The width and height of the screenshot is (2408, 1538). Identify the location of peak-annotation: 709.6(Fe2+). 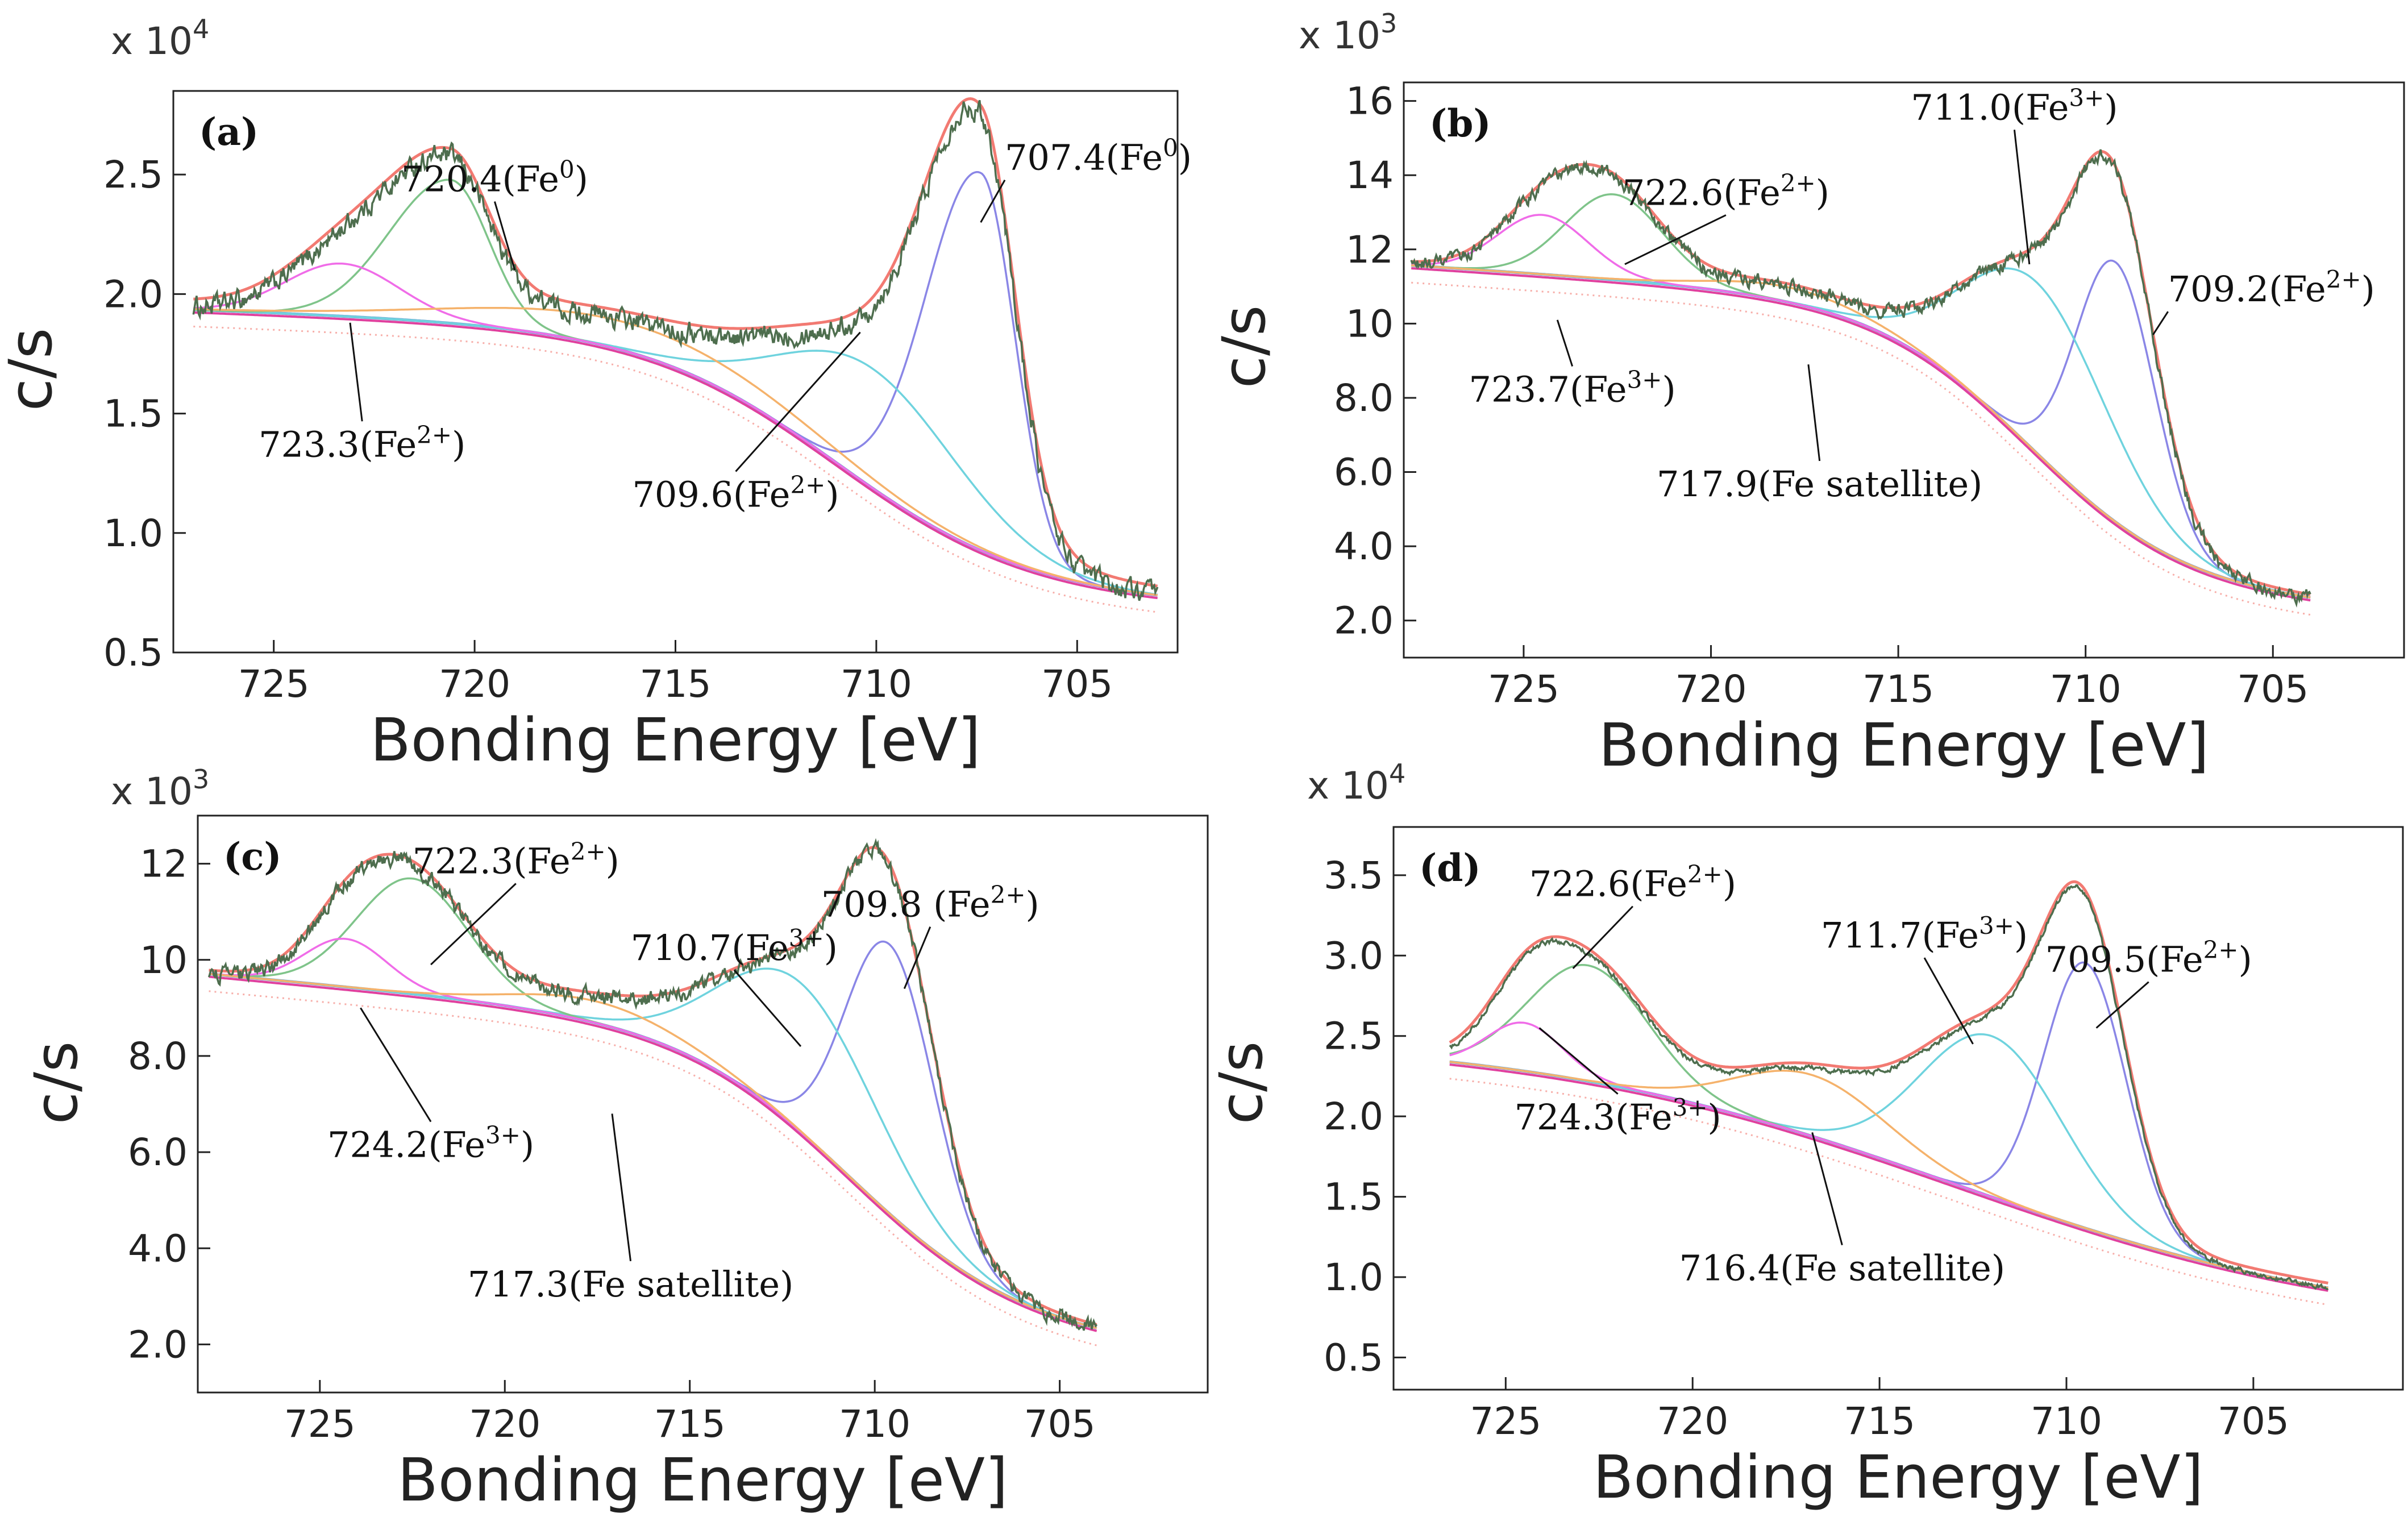
(735, 493).